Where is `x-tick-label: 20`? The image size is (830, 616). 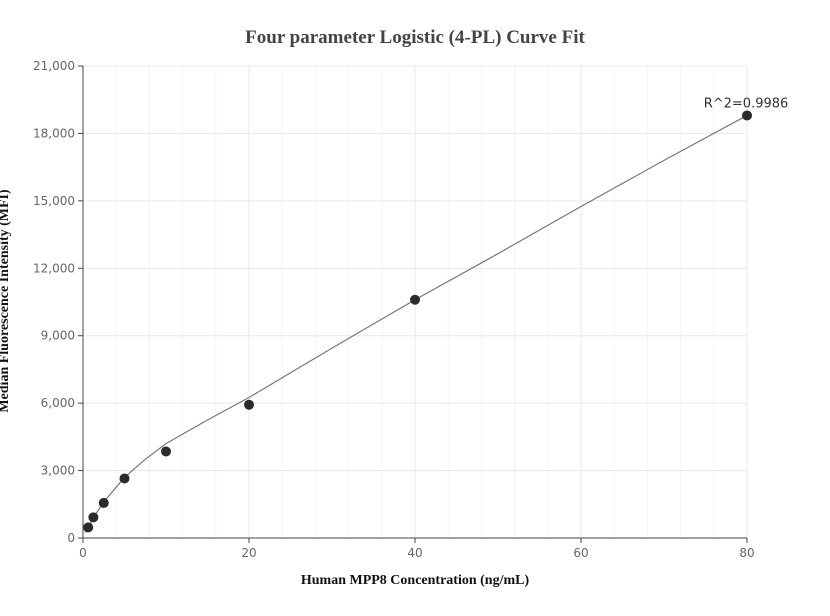
x-tick-label: 20 is located at coordinates (248, 553).